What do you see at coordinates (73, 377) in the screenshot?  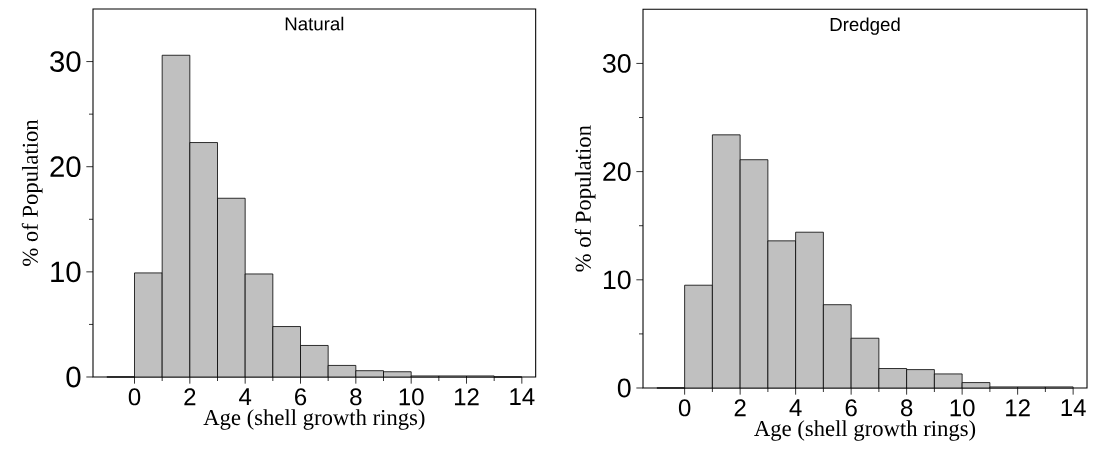 I see `y-tick-label: 0` at bounding box center [73, 377].